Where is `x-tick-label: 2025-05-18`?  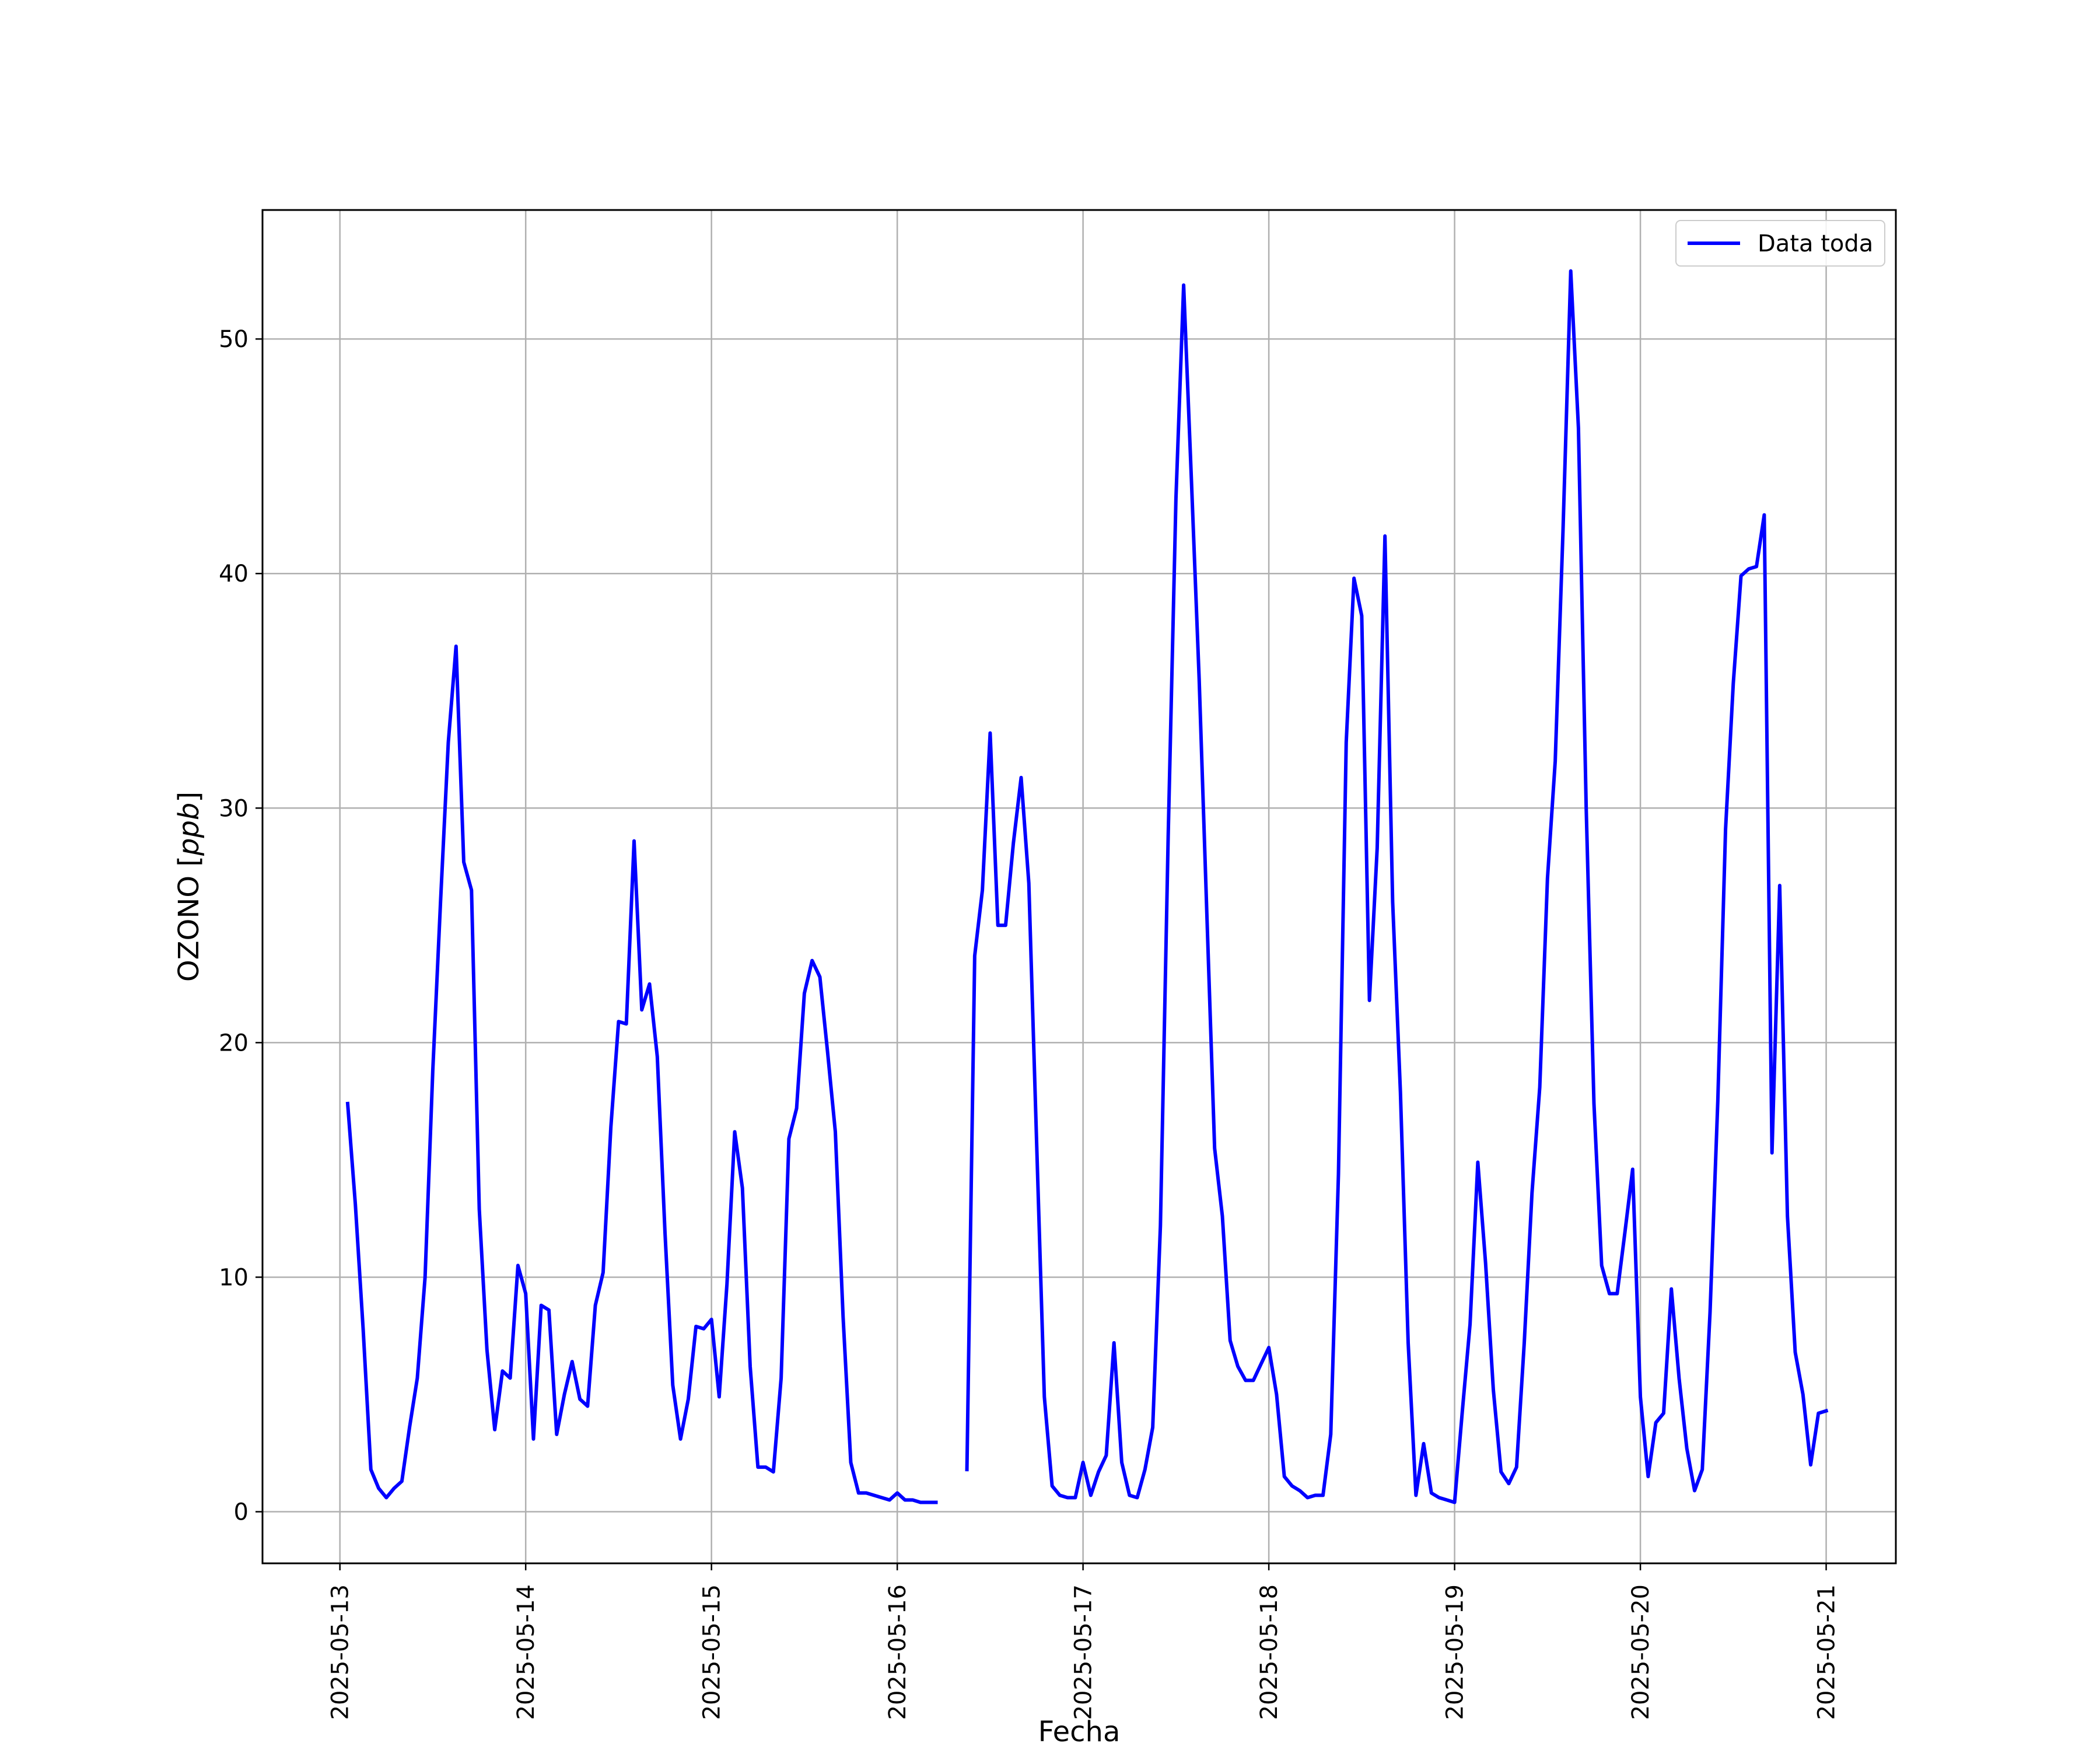 x-tick-label: 2025-05-18 is located at coordinates (1269, 1652).